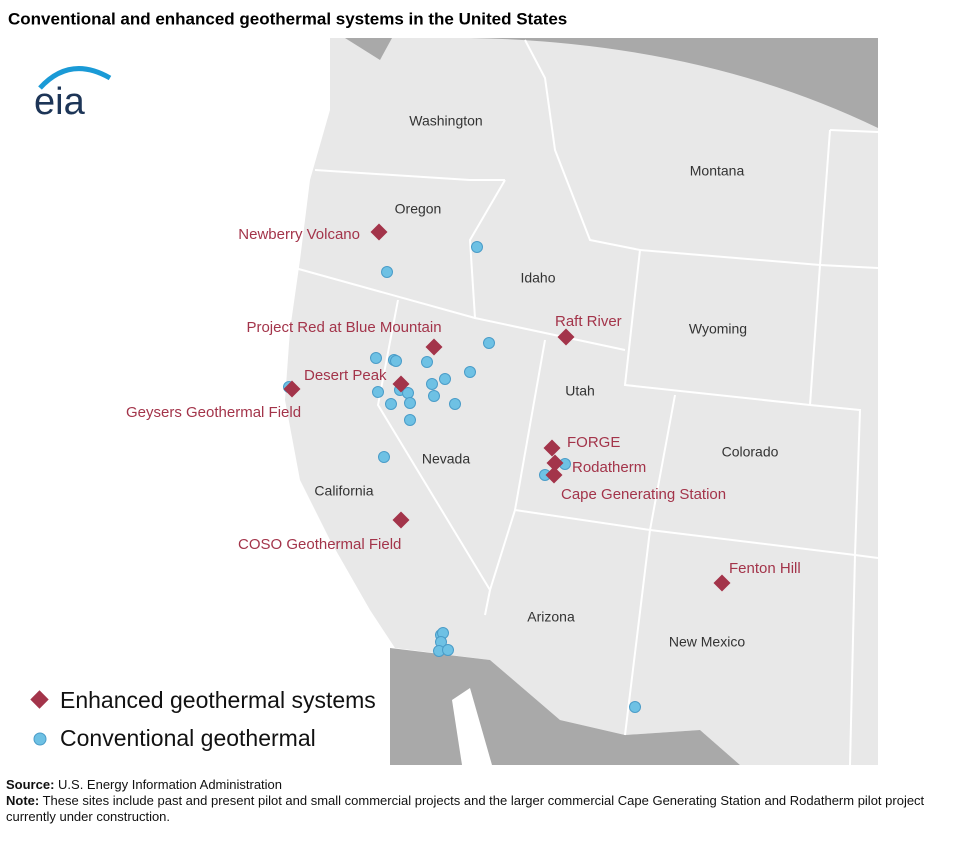  What do you see at coordinates (23, 800) in the screenshot?
I see `note-label: Note:` at bounding box center [23, 800].